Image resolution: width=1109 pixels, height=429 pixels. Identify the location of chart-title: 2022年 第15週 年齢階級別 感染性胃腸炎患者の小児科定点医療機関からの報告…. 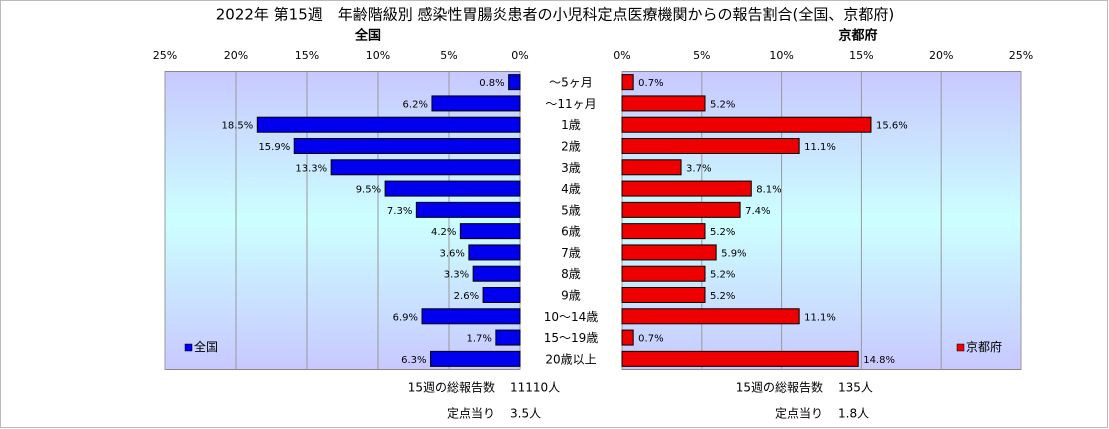
(555, 15).